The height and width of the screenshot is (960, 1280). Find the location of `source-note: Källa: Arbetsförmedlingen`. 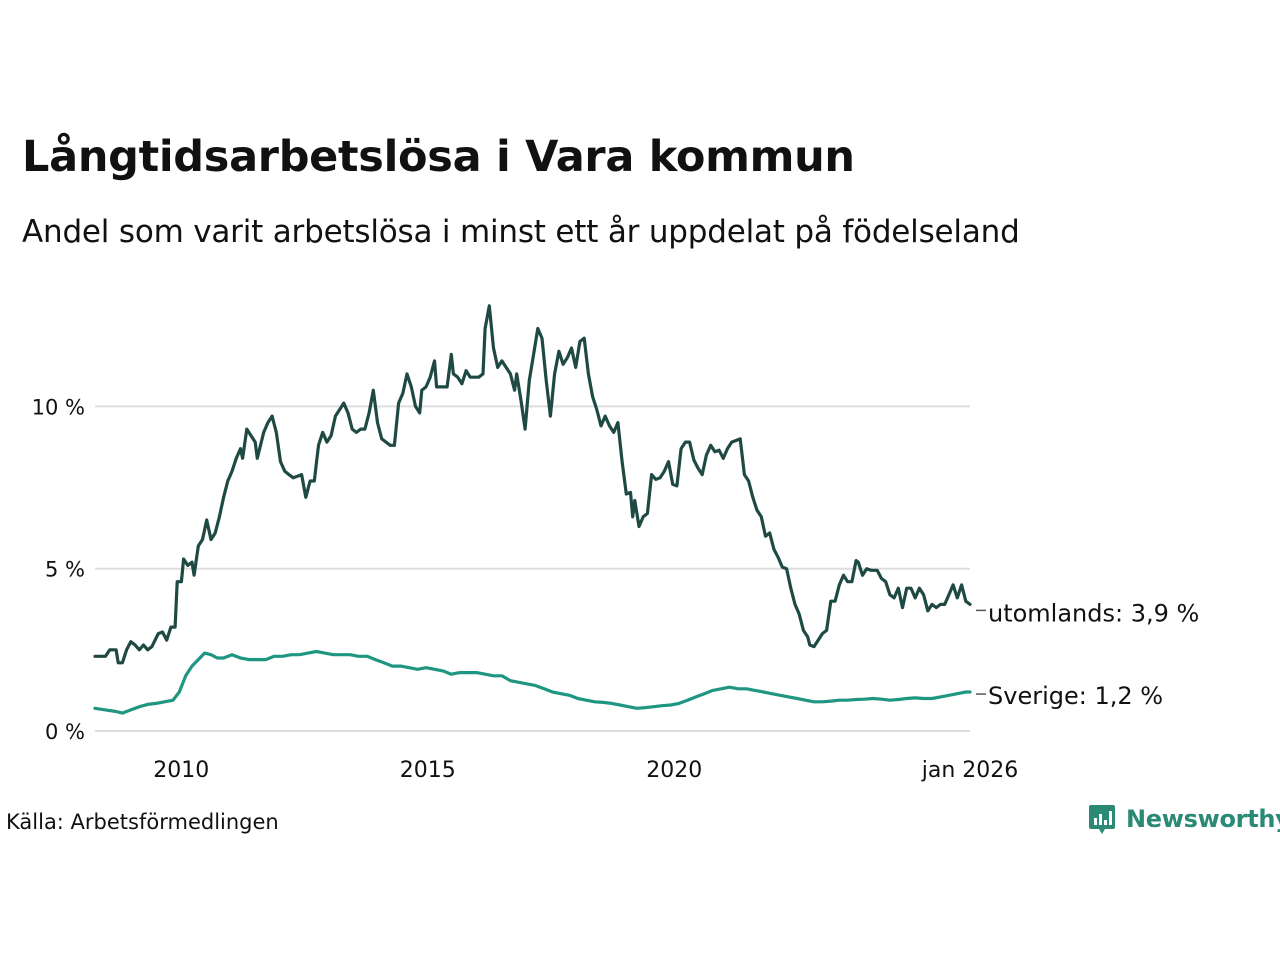

source-note: Källa: Arbetsförmedlingen is located at coordinates (142, 822).